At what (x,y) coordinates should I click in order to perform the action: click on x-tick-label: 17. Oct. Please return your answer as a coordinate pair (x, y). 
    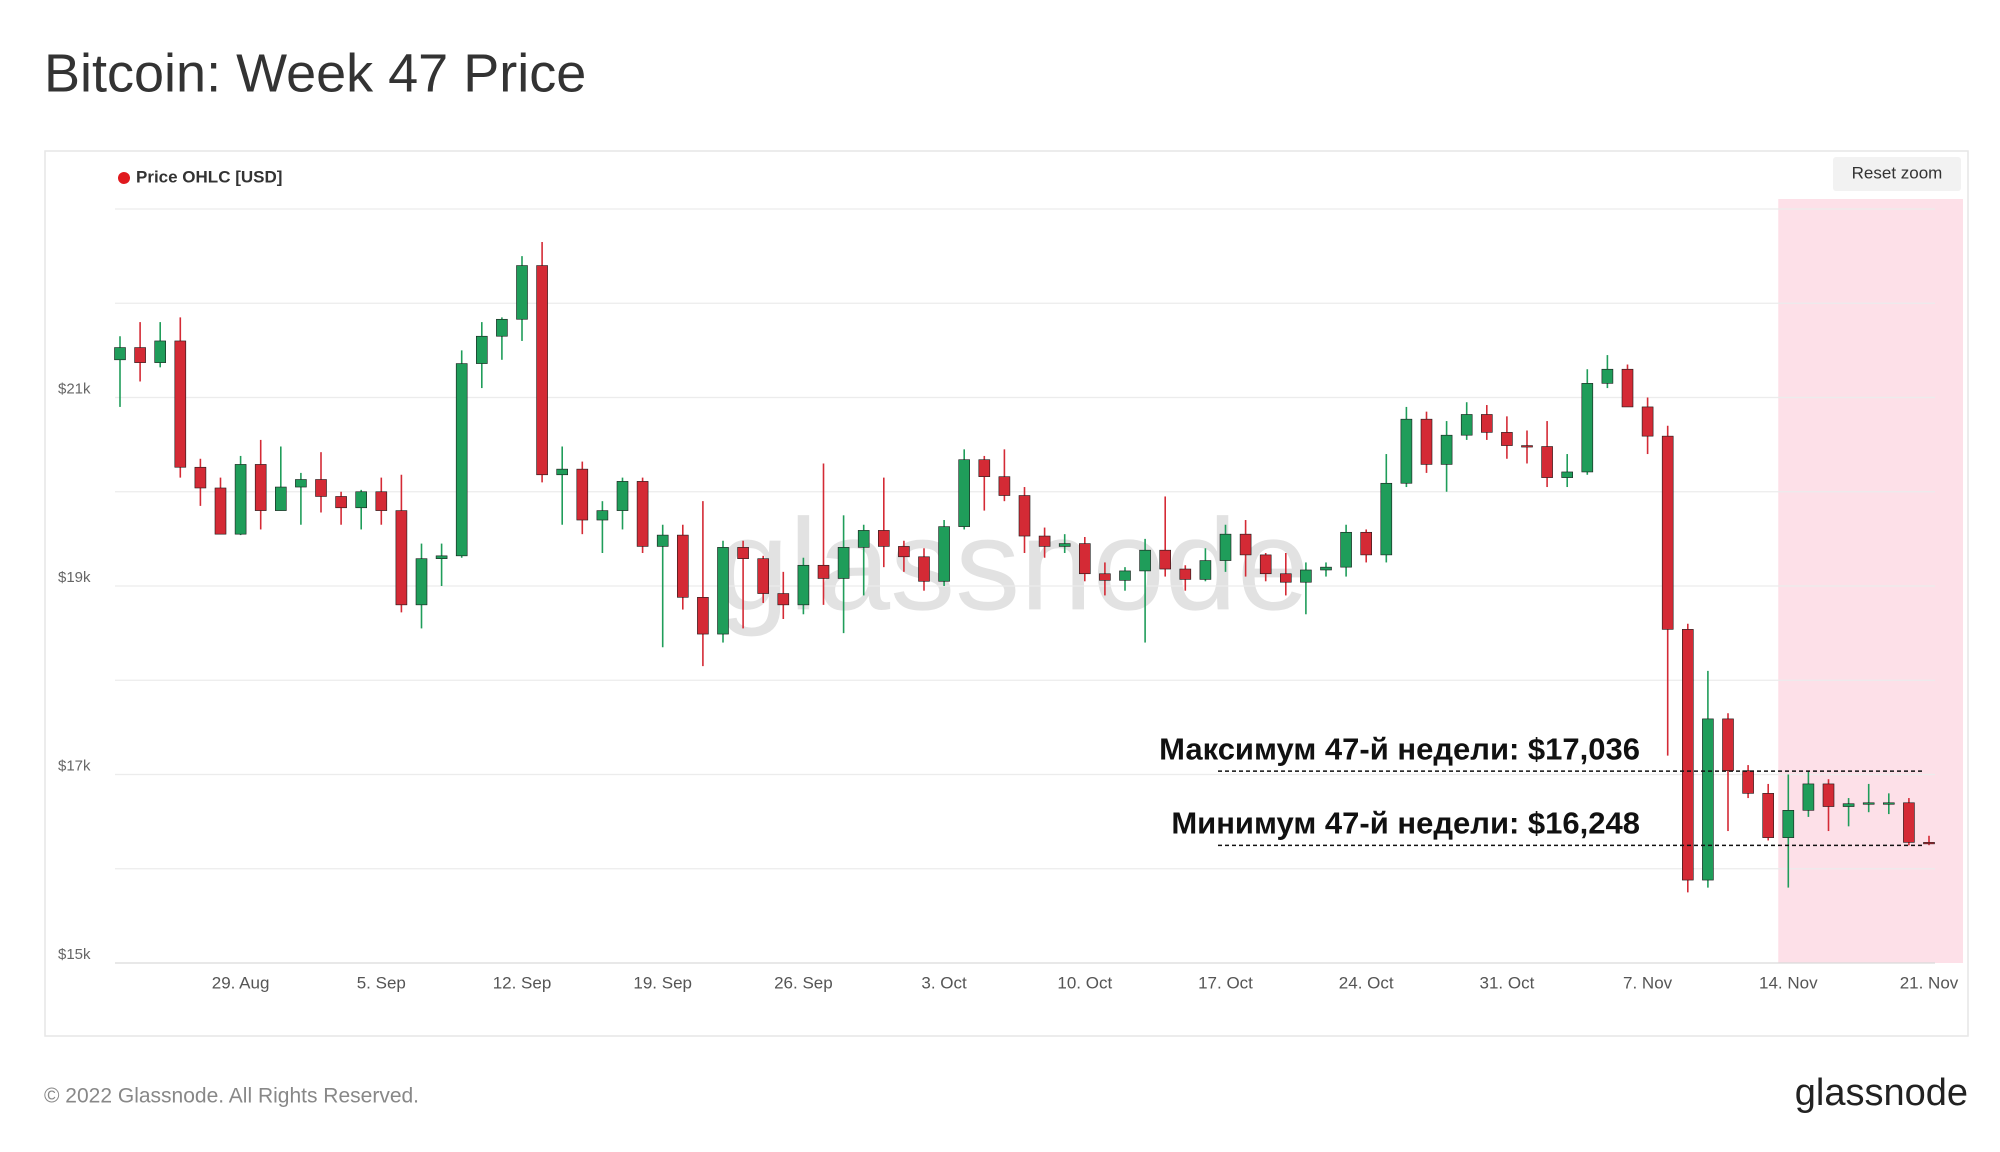
    Looking at the image, I should click on (1225, 982).